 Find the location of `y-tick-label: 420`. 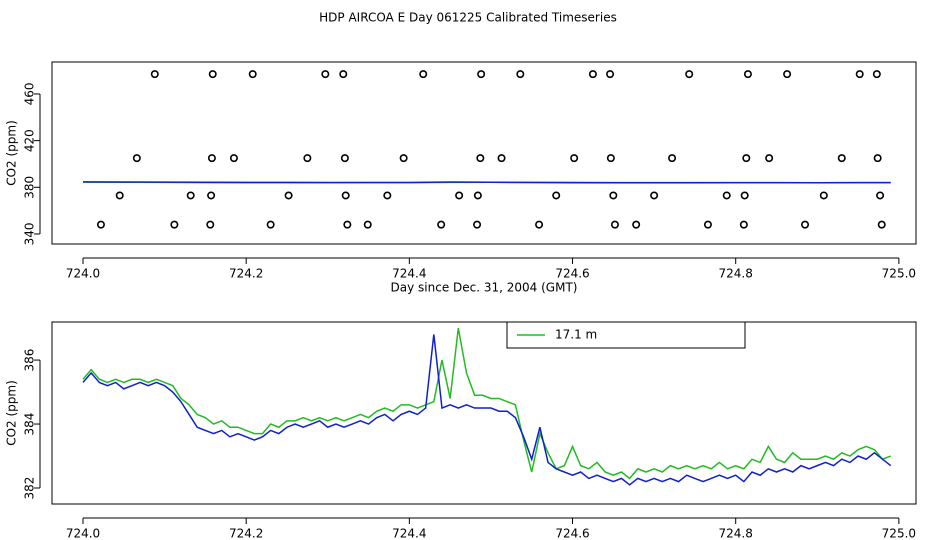

y-tick-label: 420 is located at coordinates (30, 140).